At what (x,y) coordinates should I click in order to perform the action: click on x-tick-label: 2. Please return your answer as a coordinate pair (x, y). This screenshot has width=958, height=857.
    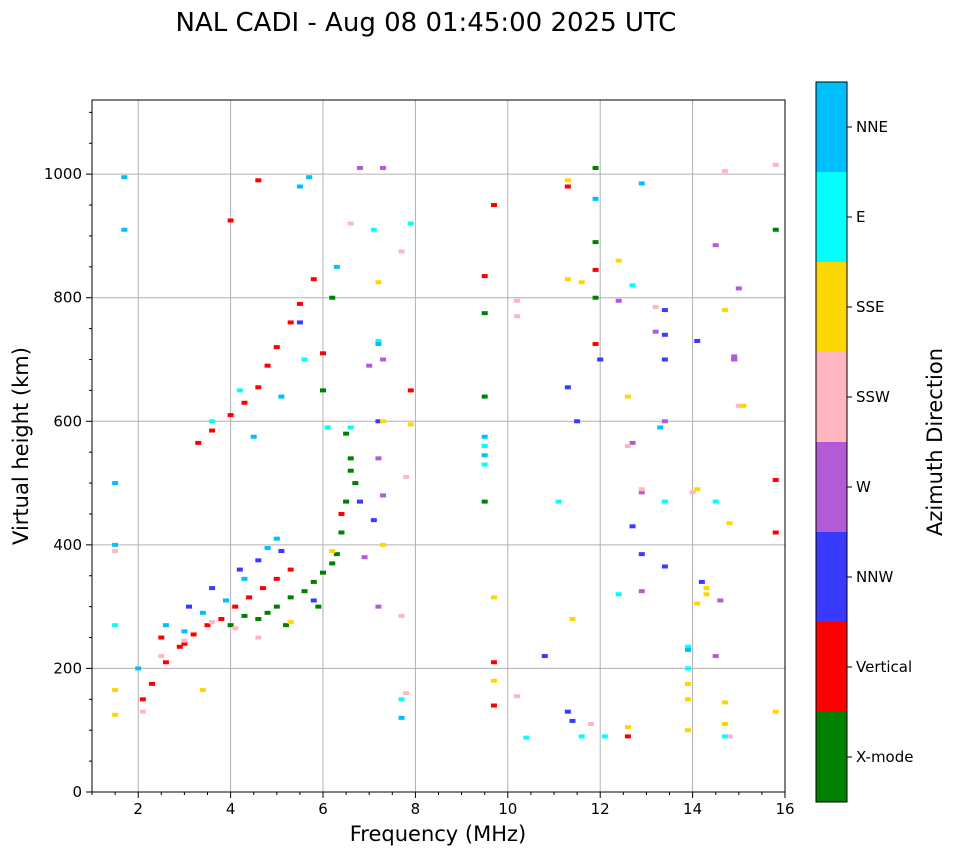
    Looking at the image, I should click on (138, 809).